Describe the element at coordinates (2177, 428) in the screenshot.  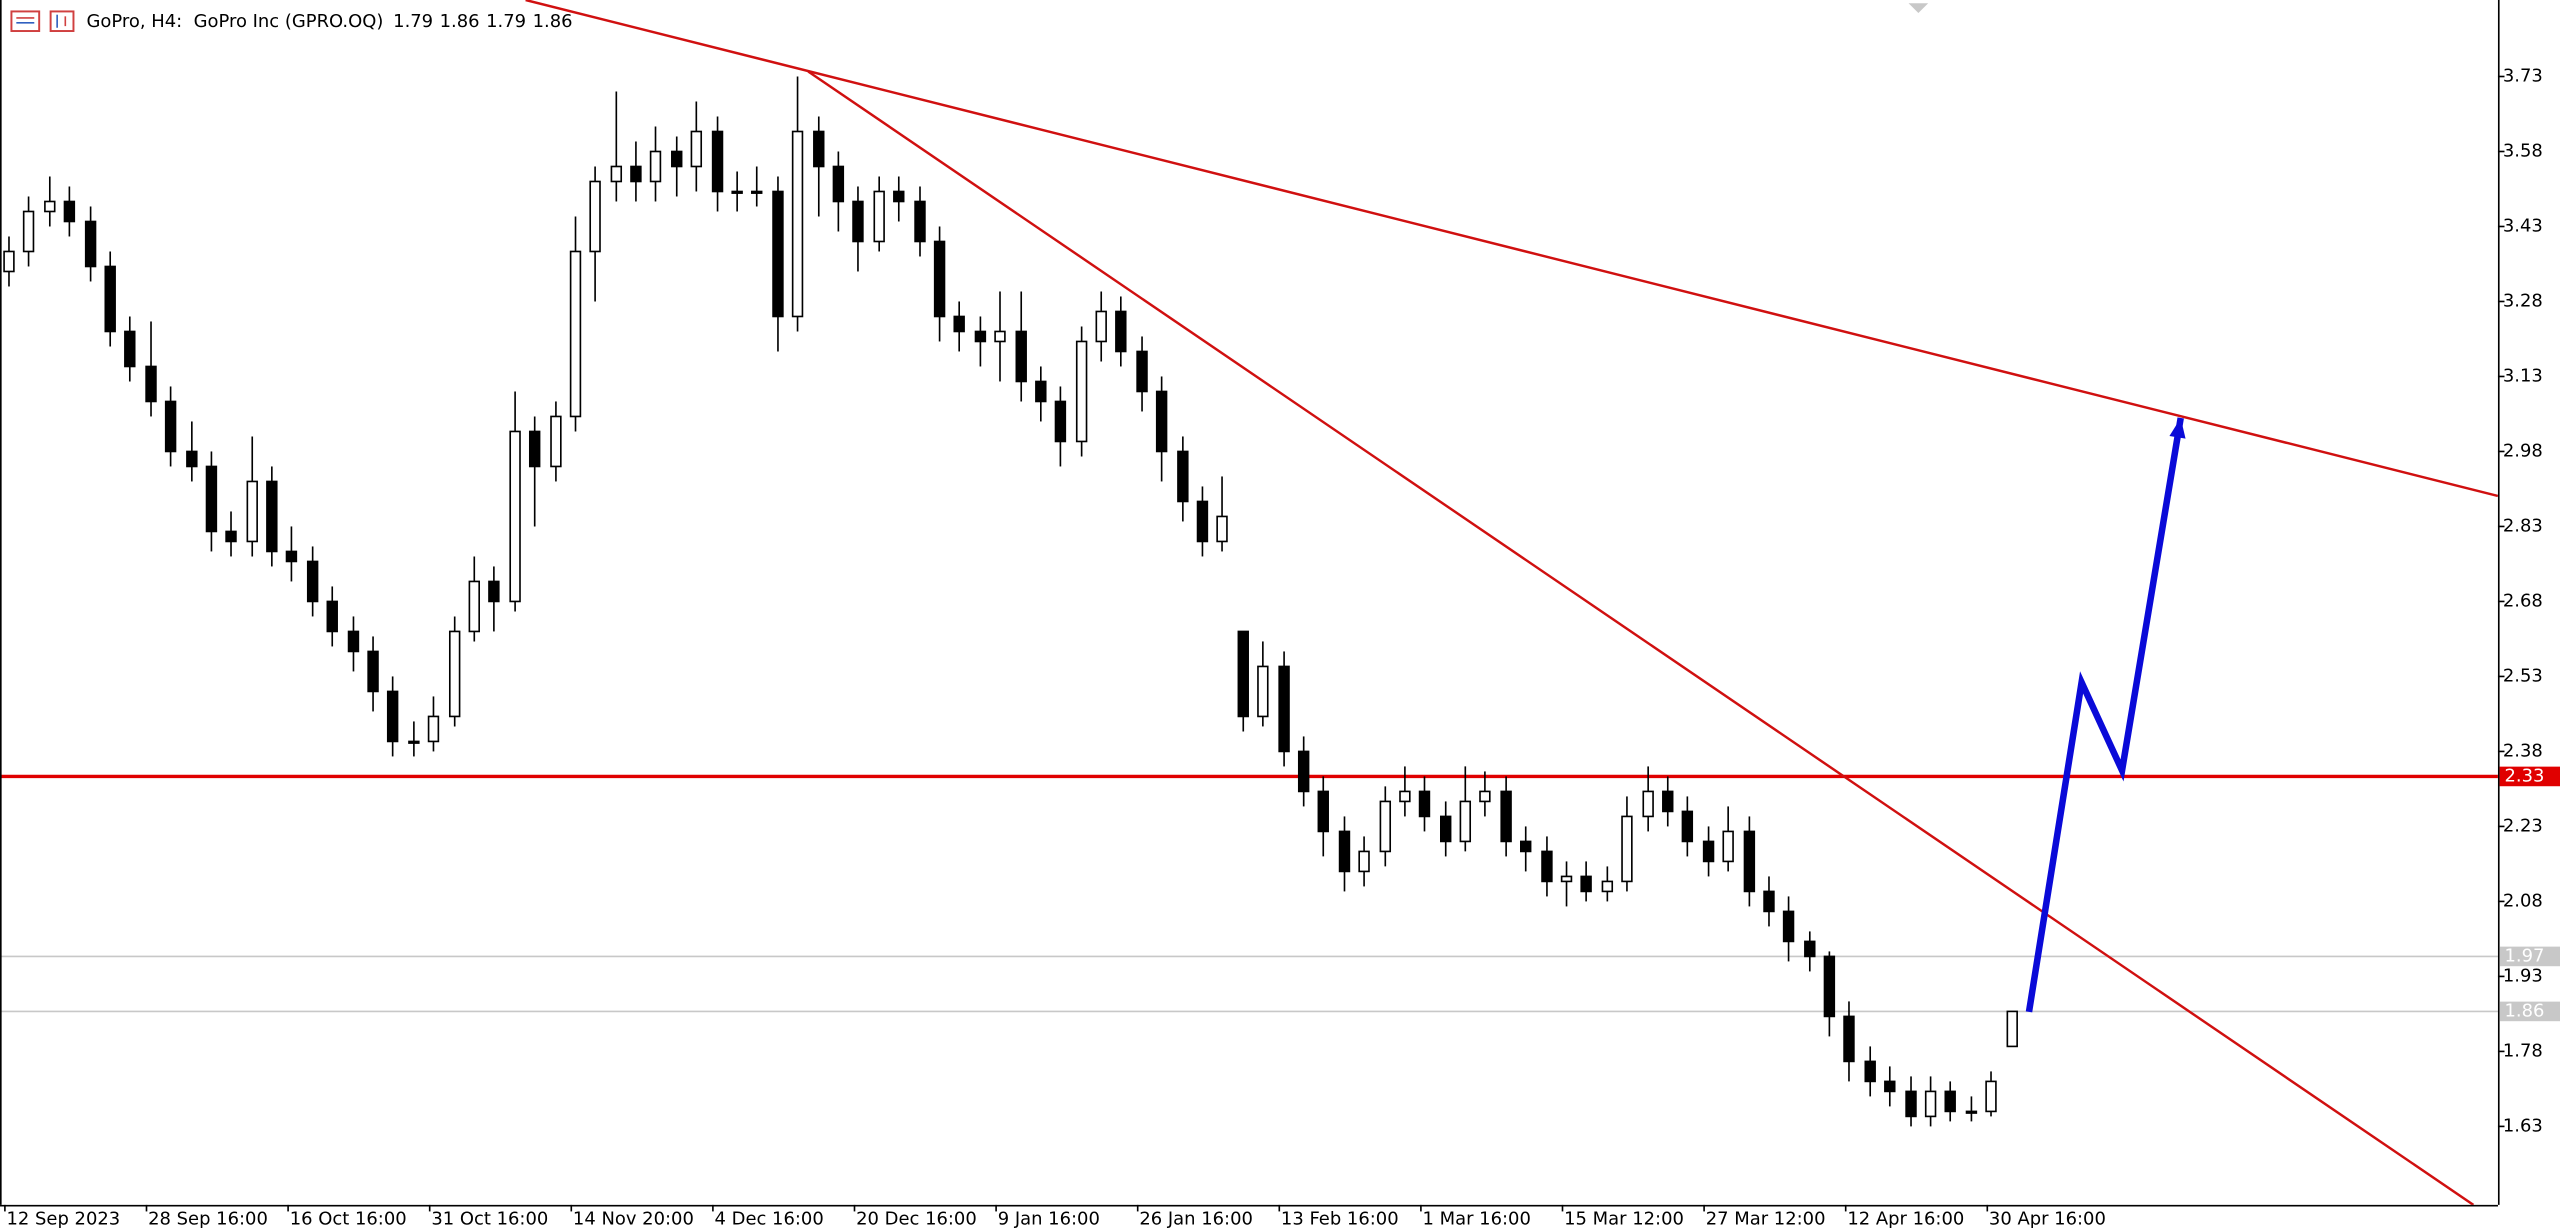
I see `arrow-head` at that location.